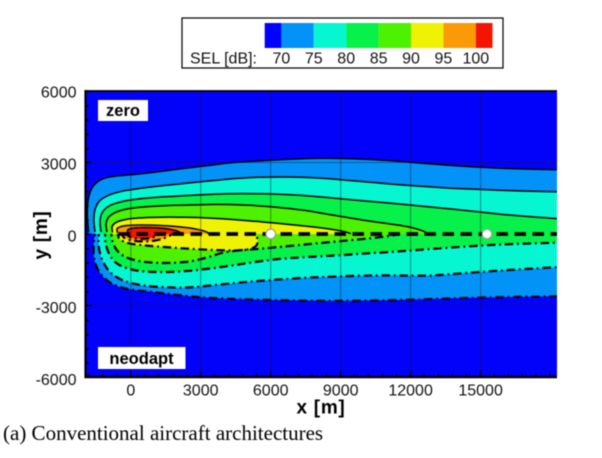 The height and width of the screenshot is (458, 602). Describe the element at coordinates (314, 59) in the screenshot. I see `svg-text: 75` at that location.